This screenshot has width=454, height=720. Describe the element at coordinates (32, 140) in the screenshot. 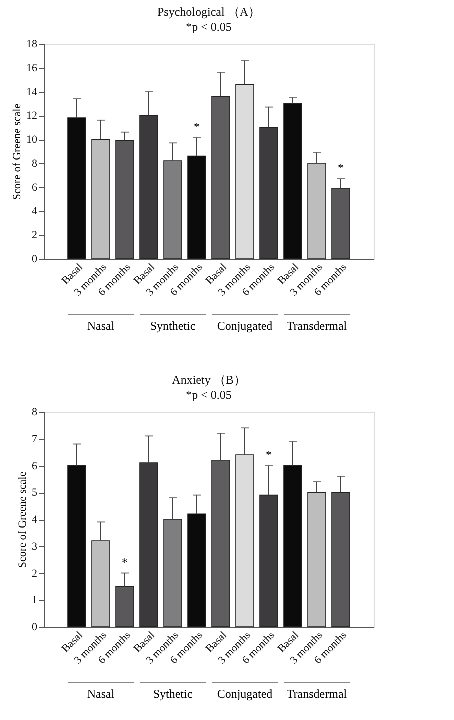

I see `y-tick-label: 10` at that location.